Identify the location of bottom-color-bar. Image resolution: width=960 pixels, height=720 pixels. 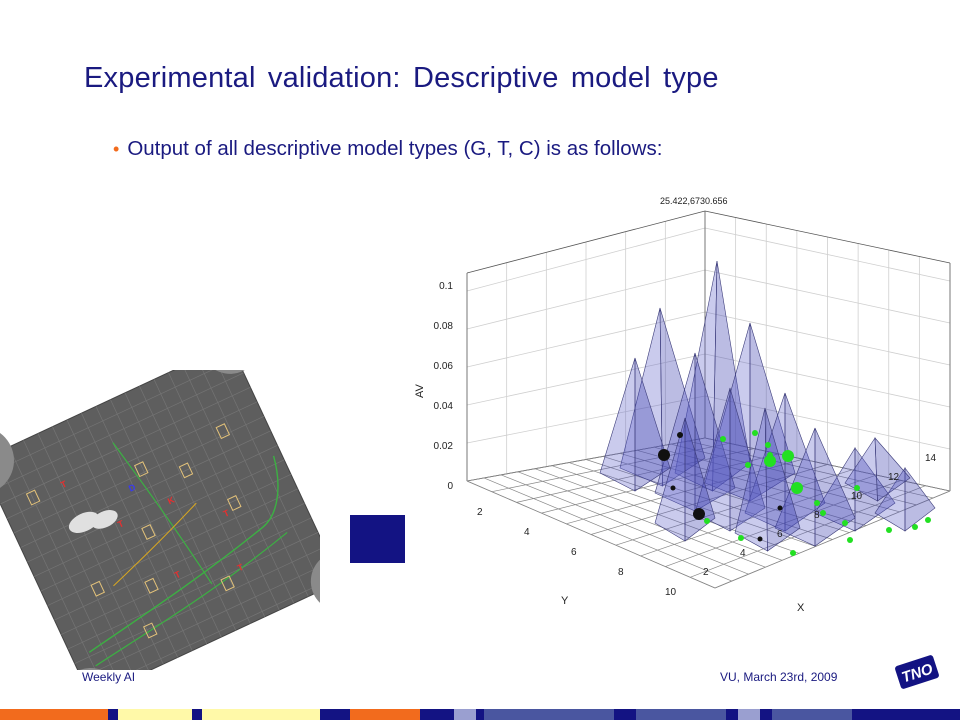
(480, 714).